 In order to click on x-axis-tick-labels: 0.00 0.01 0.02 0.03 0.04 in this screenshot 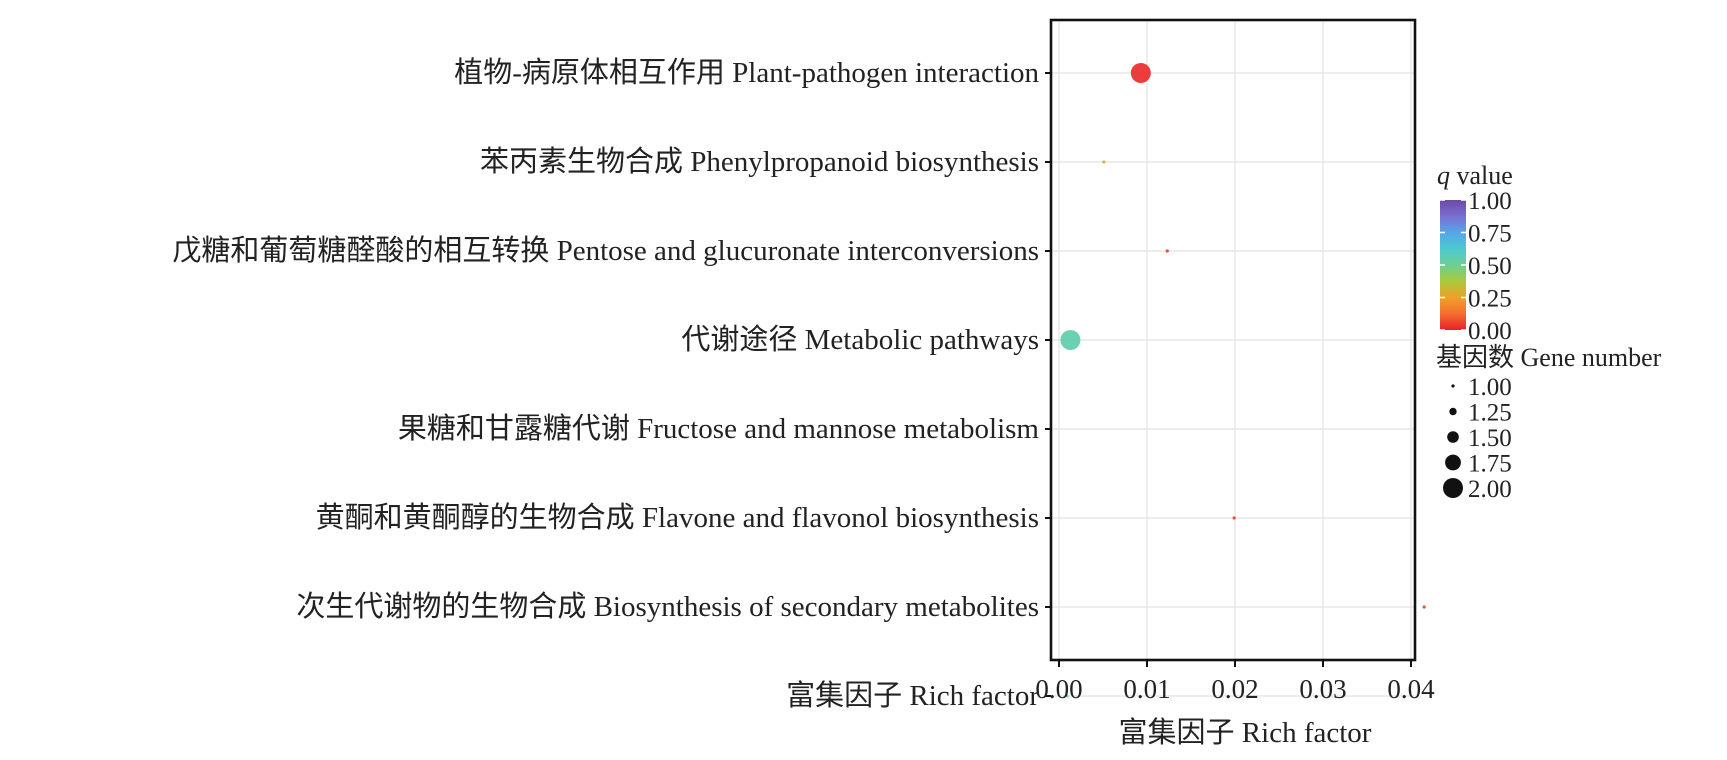, I will do `click(1235, 689)`.